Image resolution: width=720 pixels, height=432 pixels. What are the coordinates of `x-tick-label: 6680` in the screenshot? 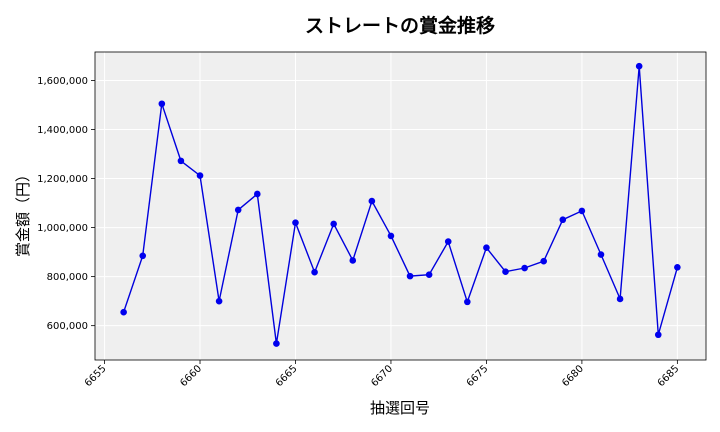 It's located at (573, 376).